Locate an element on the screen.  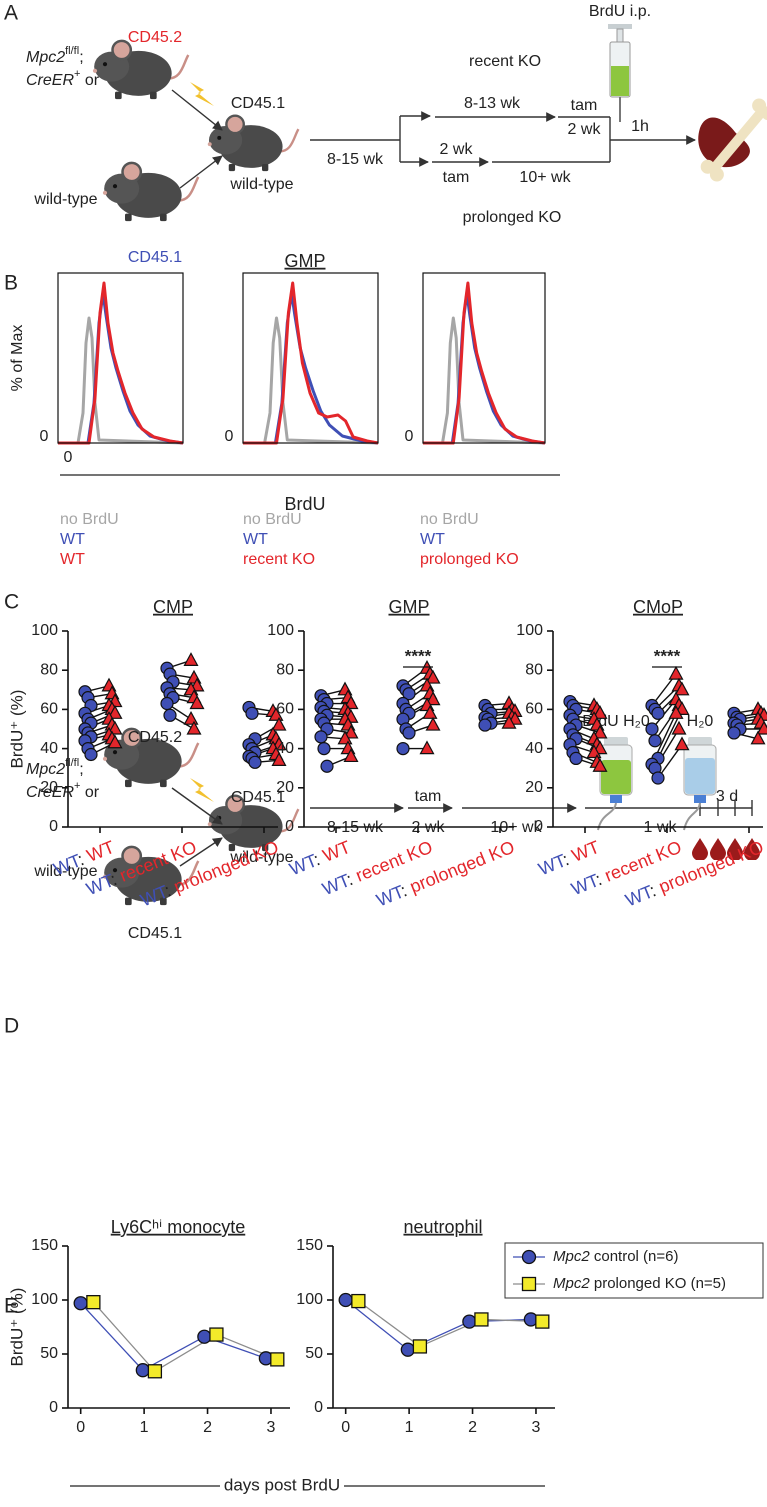
panel-label: E is located at coordinates (11, 1306).